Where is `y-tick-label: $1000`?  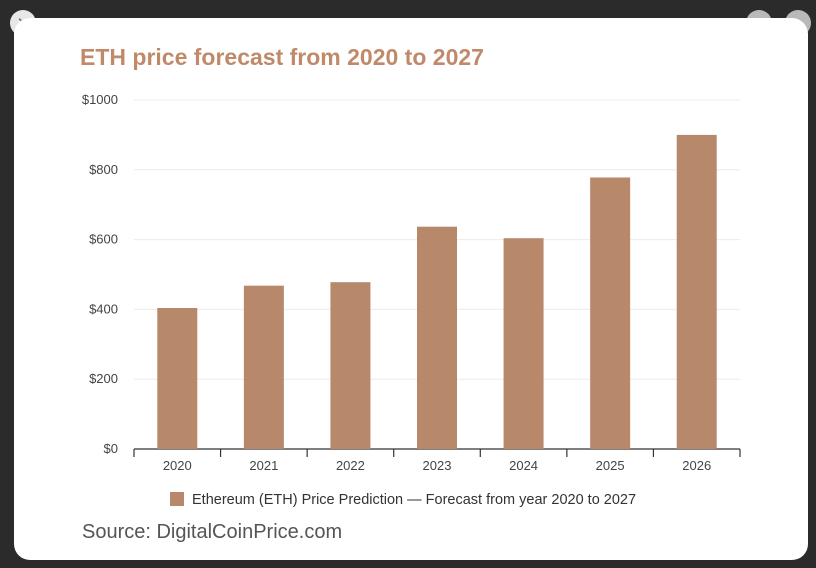 y-tick-label: $1000 is located at coordinates (100, 99).